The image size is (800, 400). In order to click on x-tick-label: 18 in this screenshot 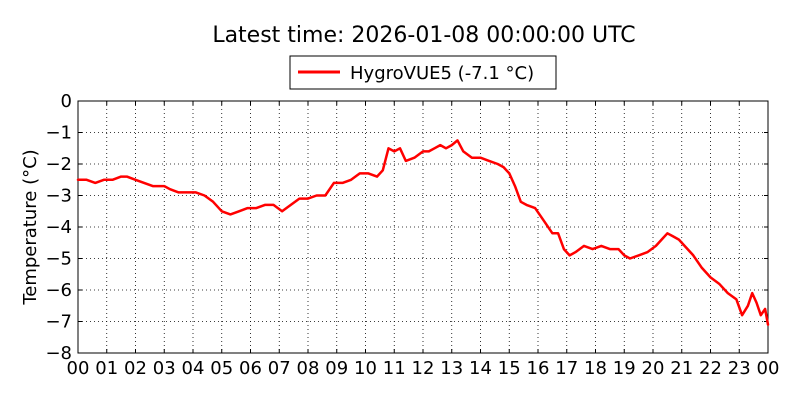, I will do `click(595, 368)`.